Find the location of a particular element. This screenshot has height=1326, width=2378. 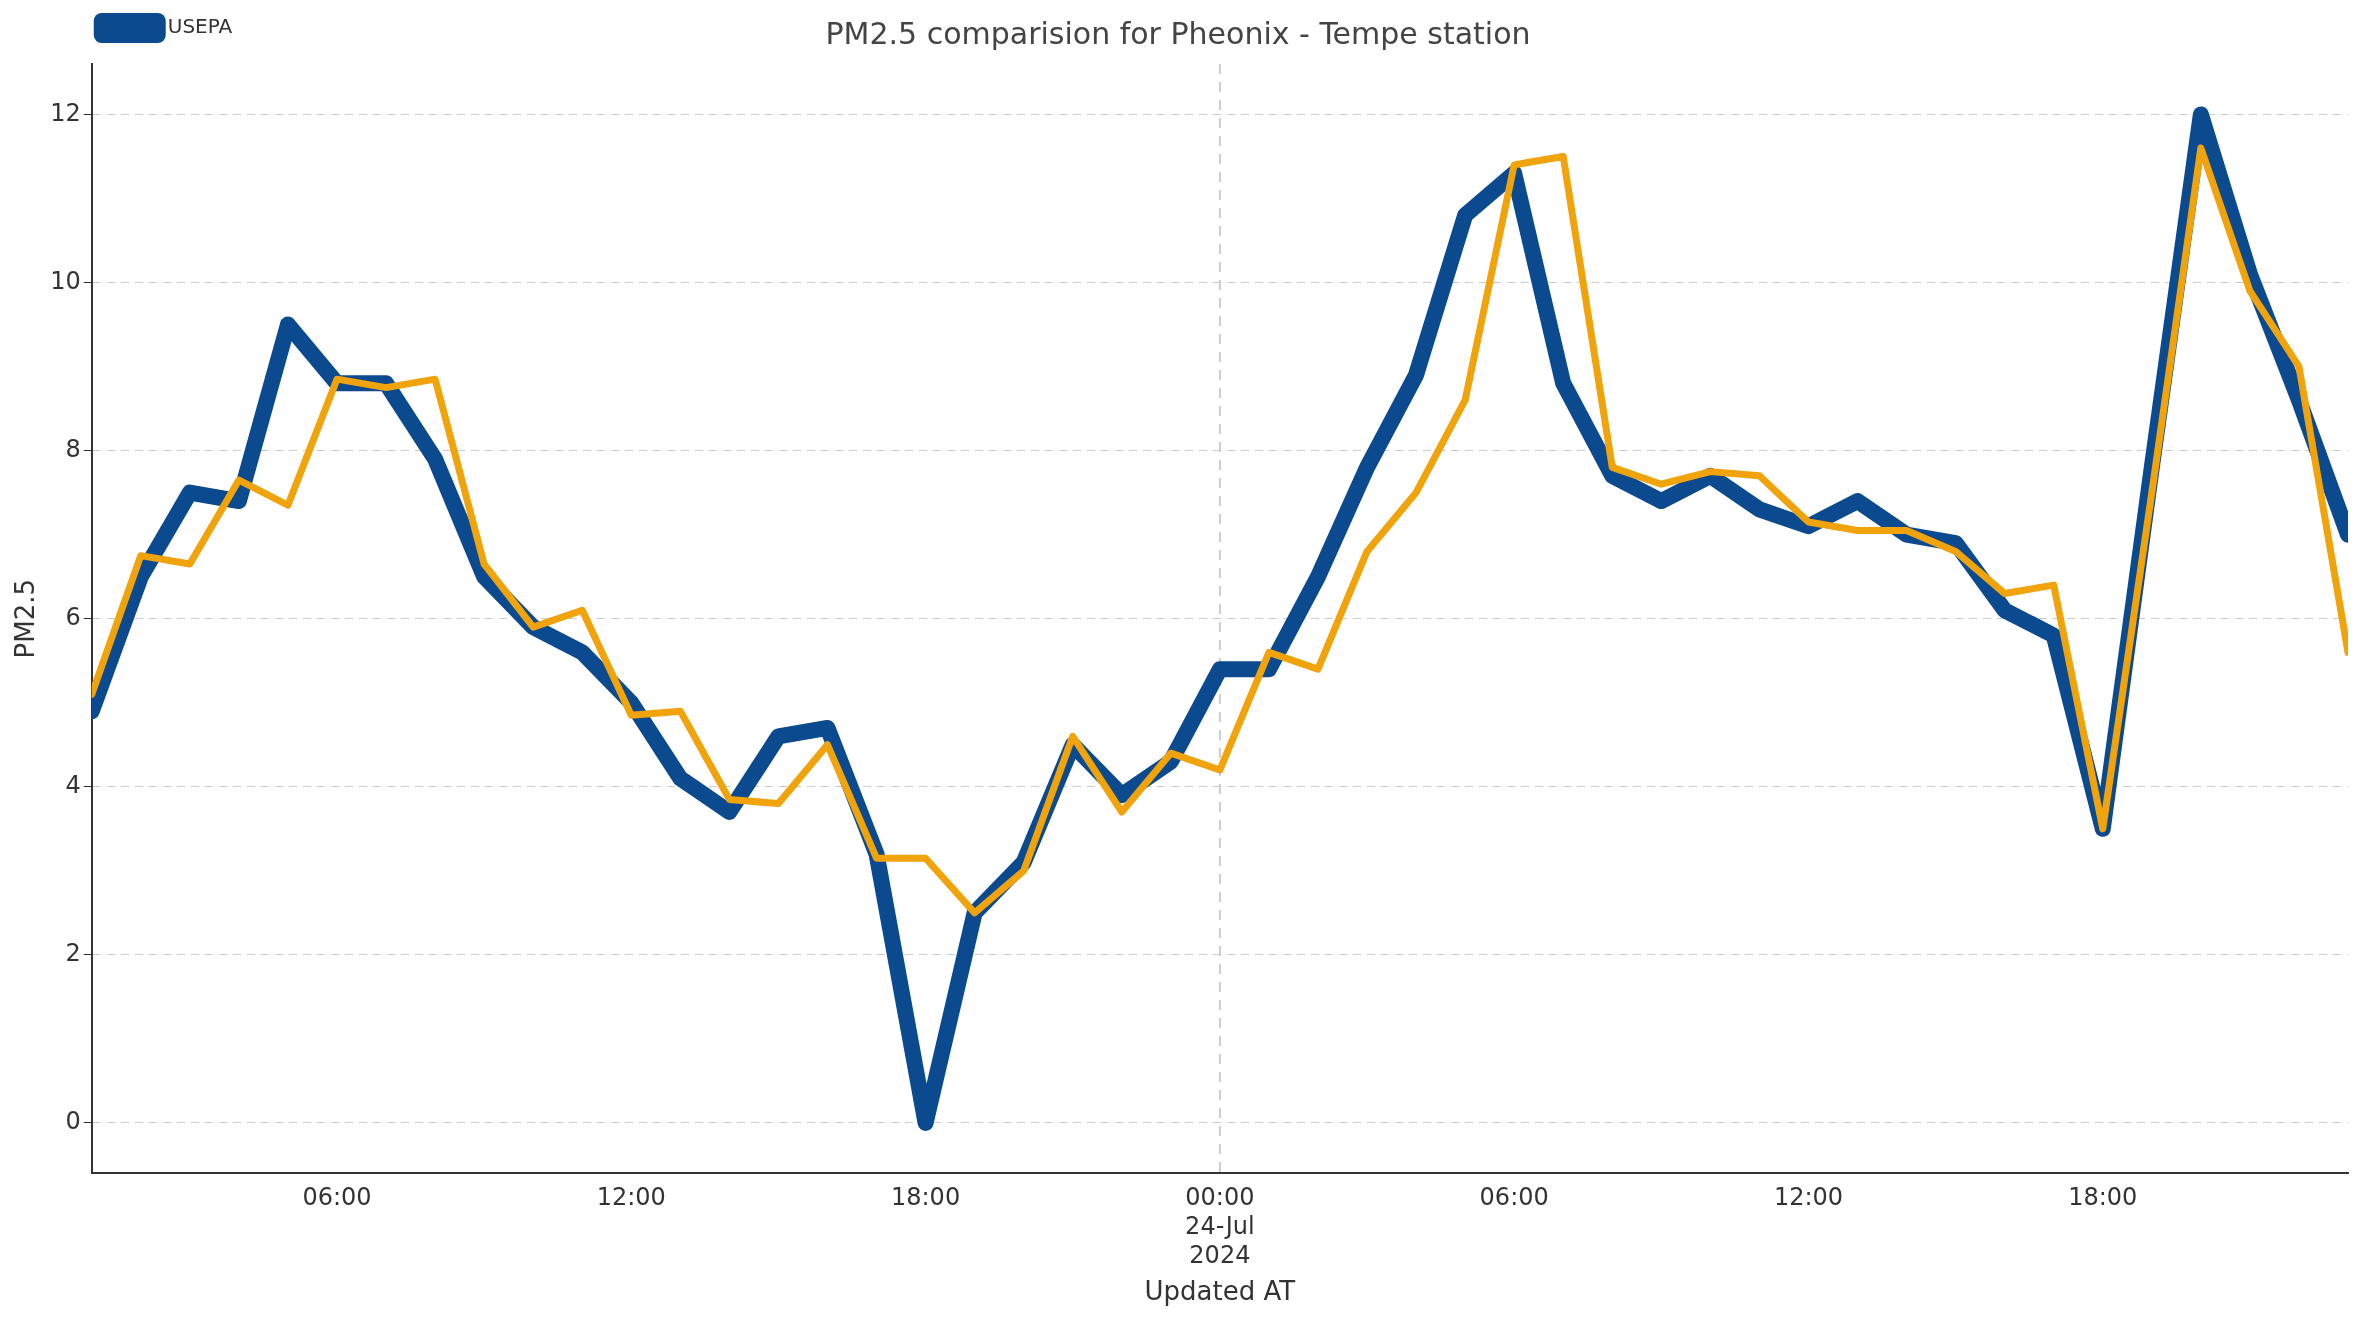

chart-title: PM2.5 comparision for Pheonix - Tempe station is located at coordinates (1178, 33).